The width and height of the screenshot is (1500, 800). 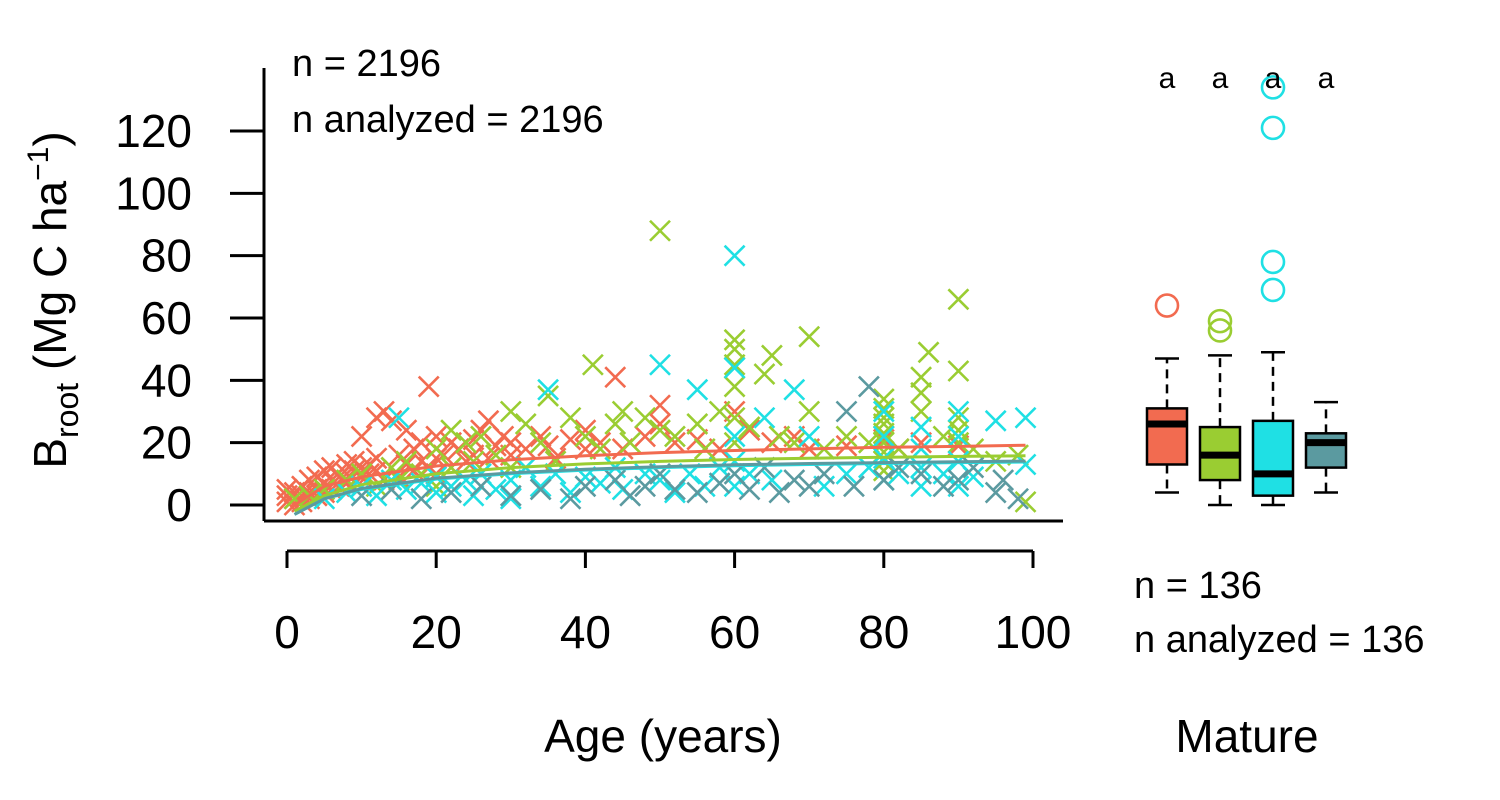 I want to click on box-n-label: n = 136, so click(x=1198, y=586).